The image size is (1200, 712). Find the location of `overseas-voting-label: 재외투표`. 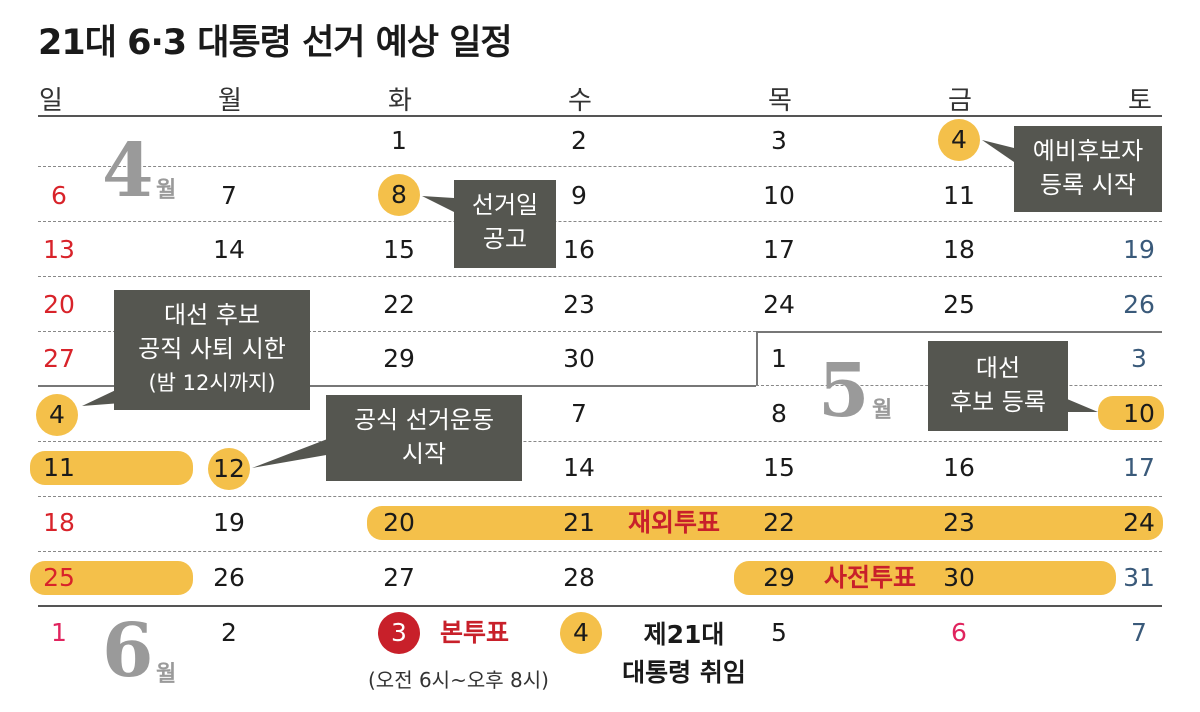

overseas-voting-label: 재외투표 is located at coordinates (674, 522).